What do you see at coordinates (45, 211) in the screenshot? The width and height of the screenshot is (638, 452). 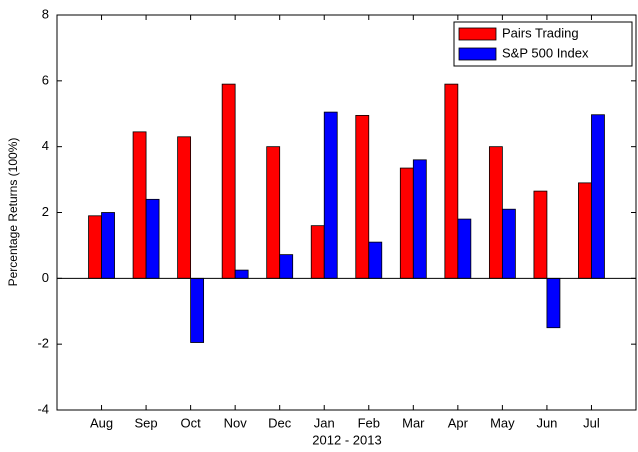 I see `y-tick-label: 2` at bounding box center [45, 211].